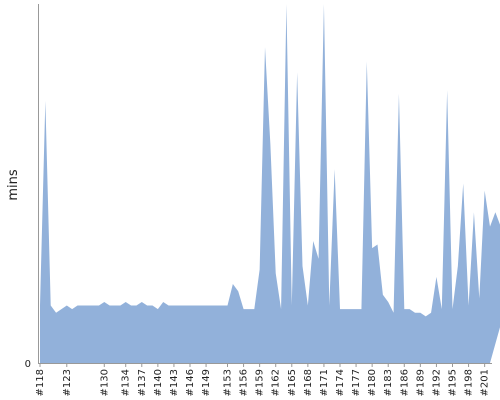  Describe the element at coordinates (404, 382) in the screenshot. I see `x-tick-label: #186` at that location.